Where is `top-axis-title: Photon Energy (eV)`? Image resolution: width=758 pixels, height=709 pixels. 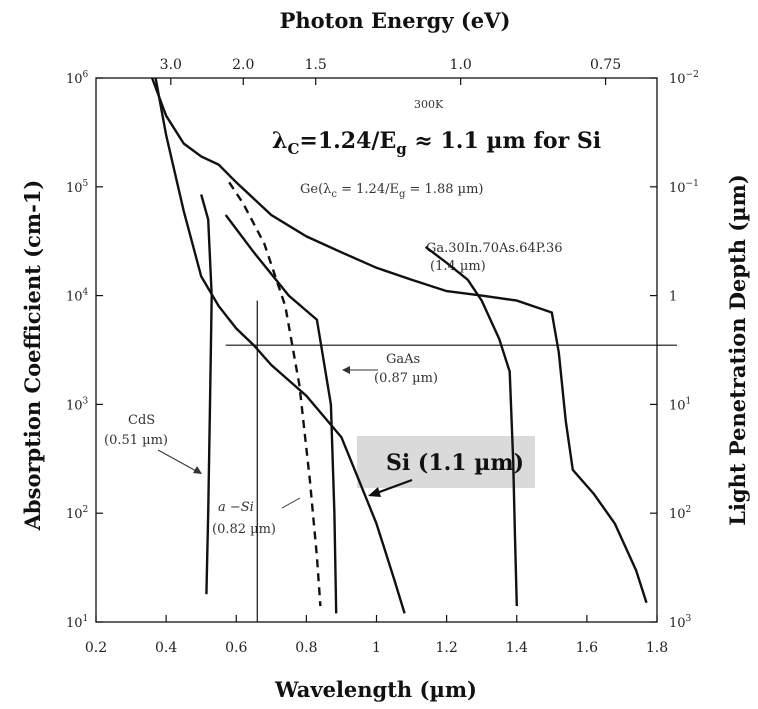 top-axis-title: Photon Energy (eV) is located at coordinates (395, 20).